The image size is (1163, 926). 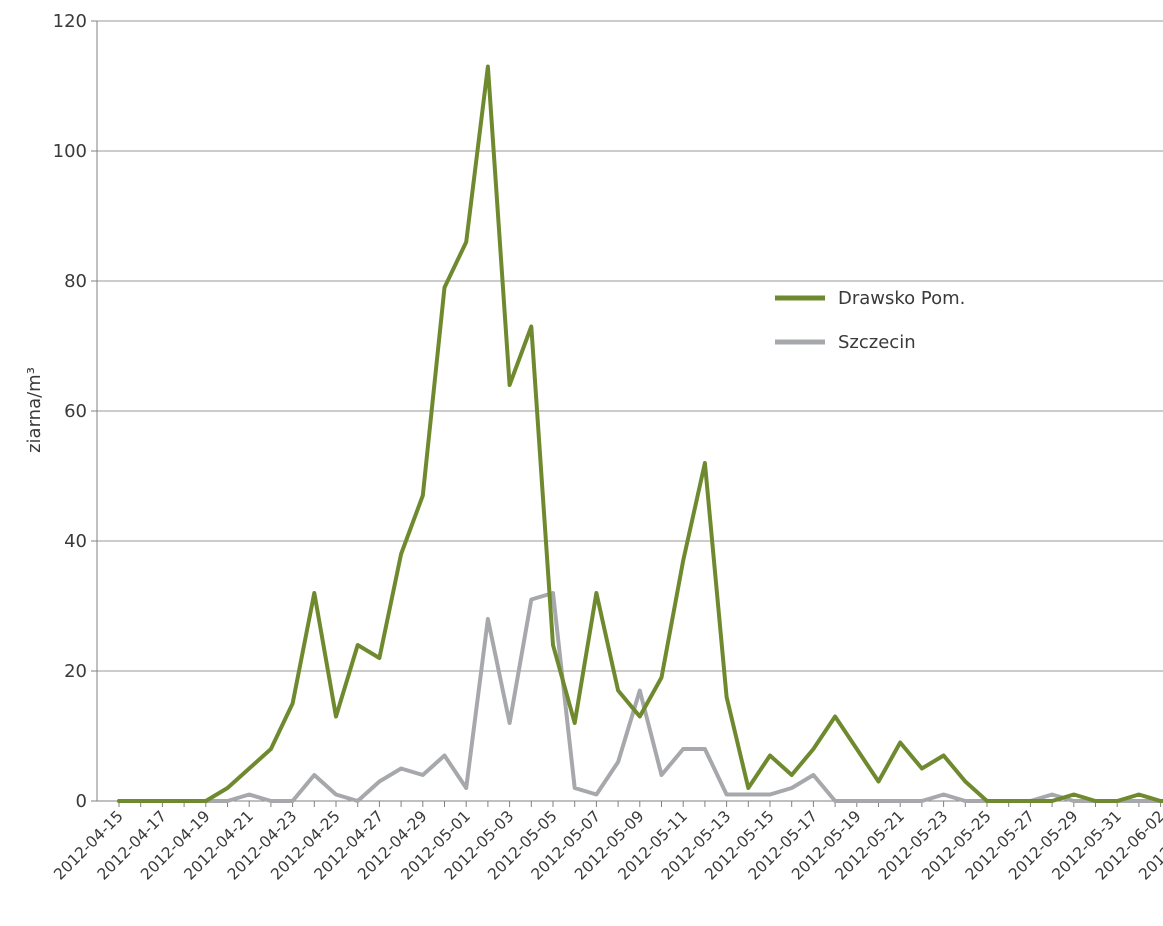 I want to click on y-tick-label: 120, so click(x=70, y=21).